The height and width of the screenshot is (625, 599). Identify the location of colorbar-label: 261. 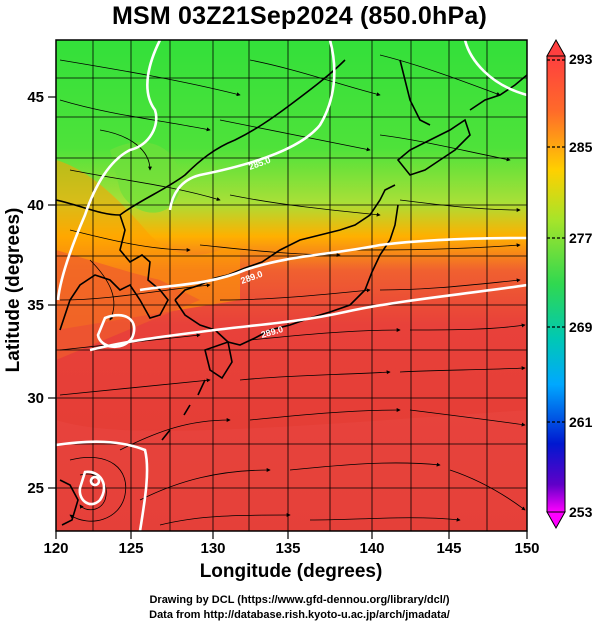
(581, 422).